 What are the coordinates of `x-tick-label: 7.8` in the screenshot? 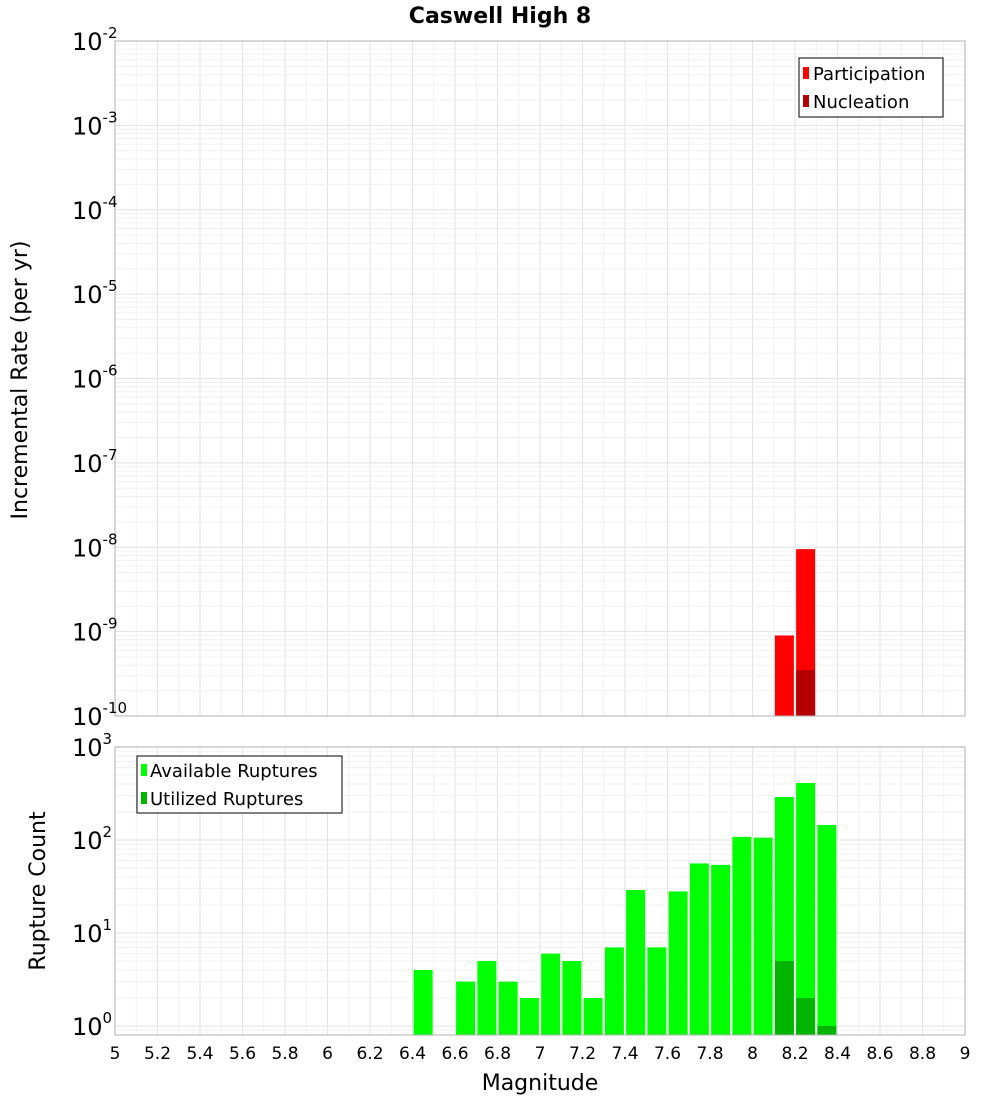 It's located at (709, 1054).